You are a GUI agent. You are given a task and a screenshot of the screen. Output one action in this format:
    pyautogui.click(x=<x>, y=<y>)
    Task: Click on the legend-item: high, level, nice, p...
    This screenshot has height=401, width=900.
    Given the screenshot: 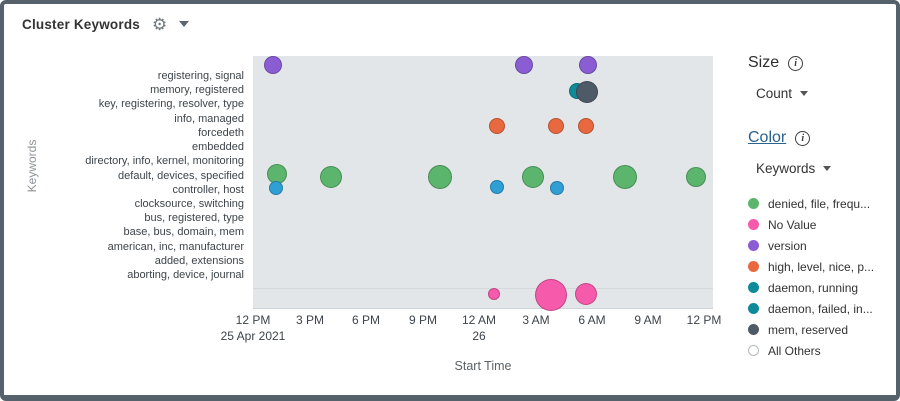 What is the action you would take?
    pyautogui.click(x=822, y=266)
    